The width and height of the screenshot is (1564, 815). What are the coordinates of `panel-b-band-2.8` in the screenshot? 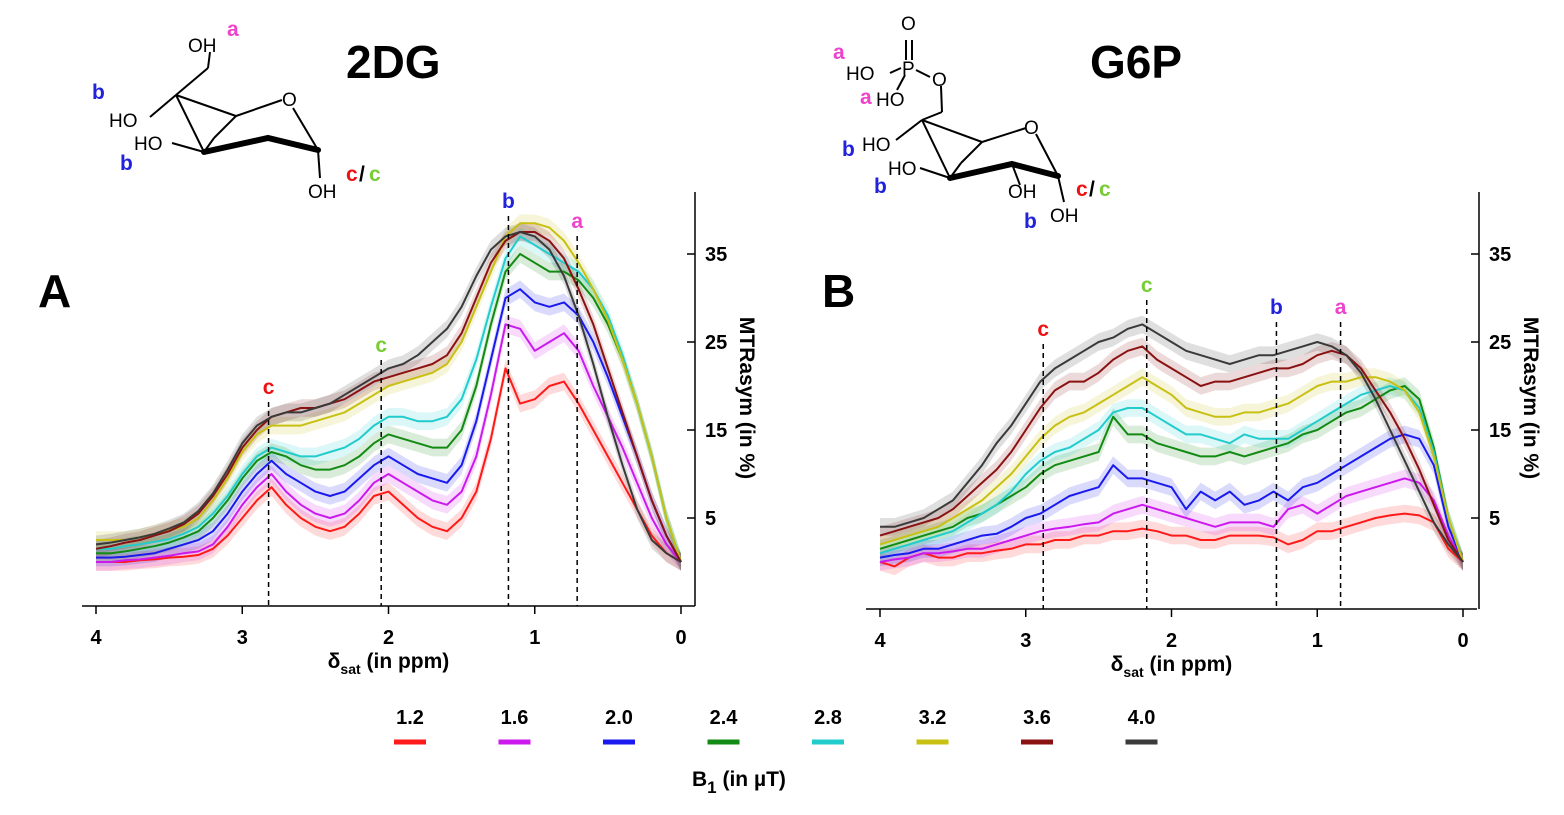 It's located at (1171, 474).